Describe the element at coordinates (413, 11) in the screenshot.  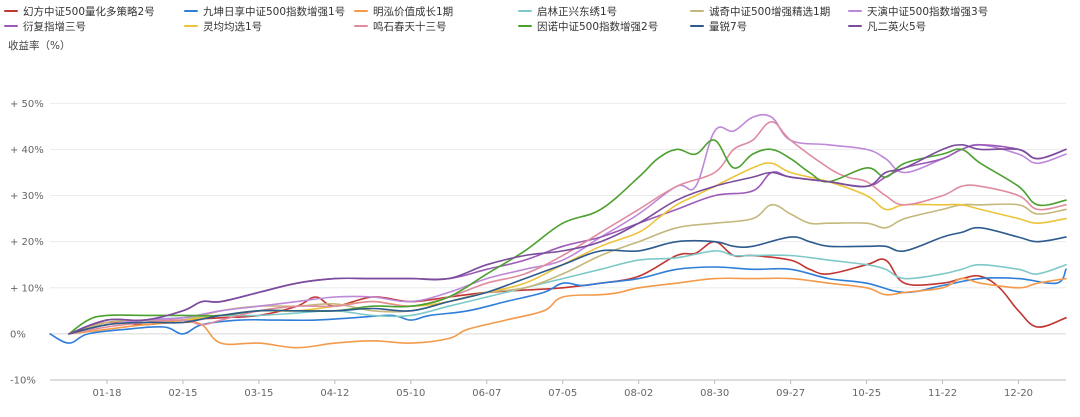
I see `legend-label: 明泓价值成长1期` at that location.